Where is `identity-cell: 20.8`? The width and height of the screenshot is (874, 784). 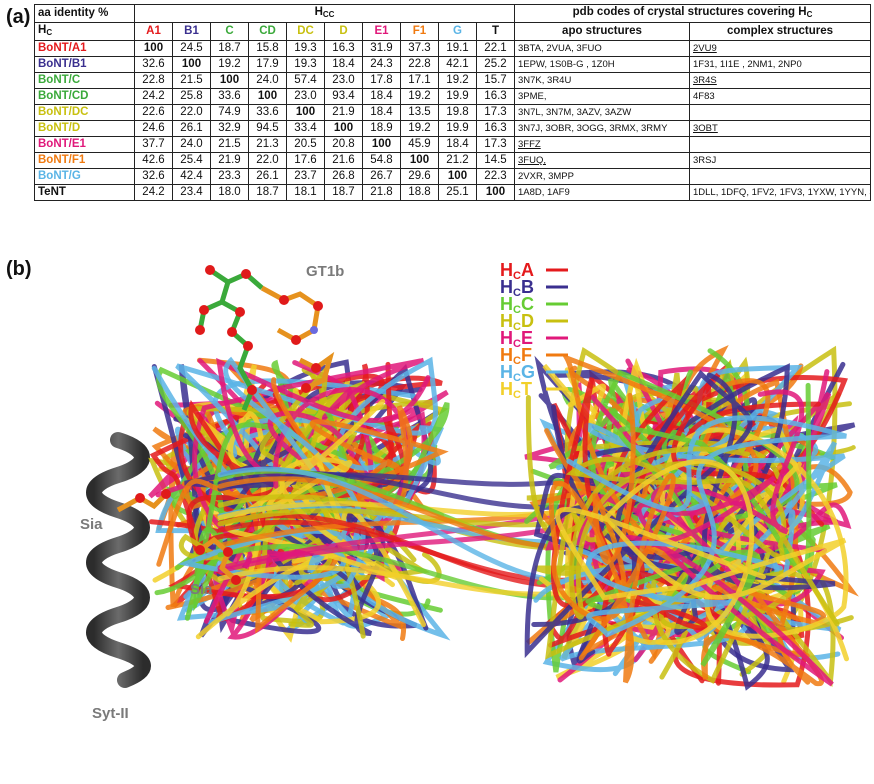
identity-cell: 20.8 is located at coordinates (343, 144).